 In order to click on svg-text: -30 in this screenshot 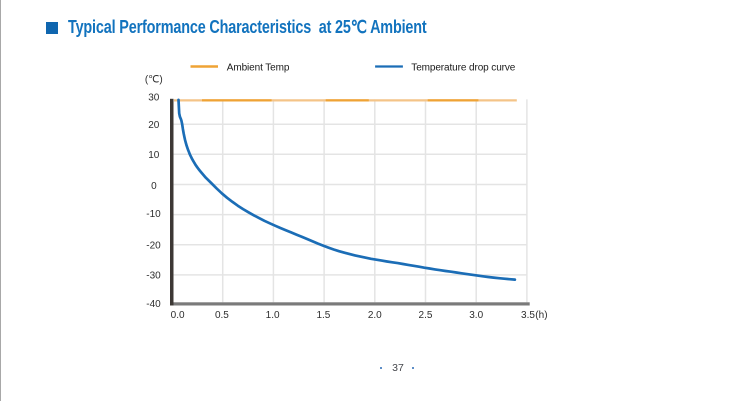, I will do `click(153, 276)`.